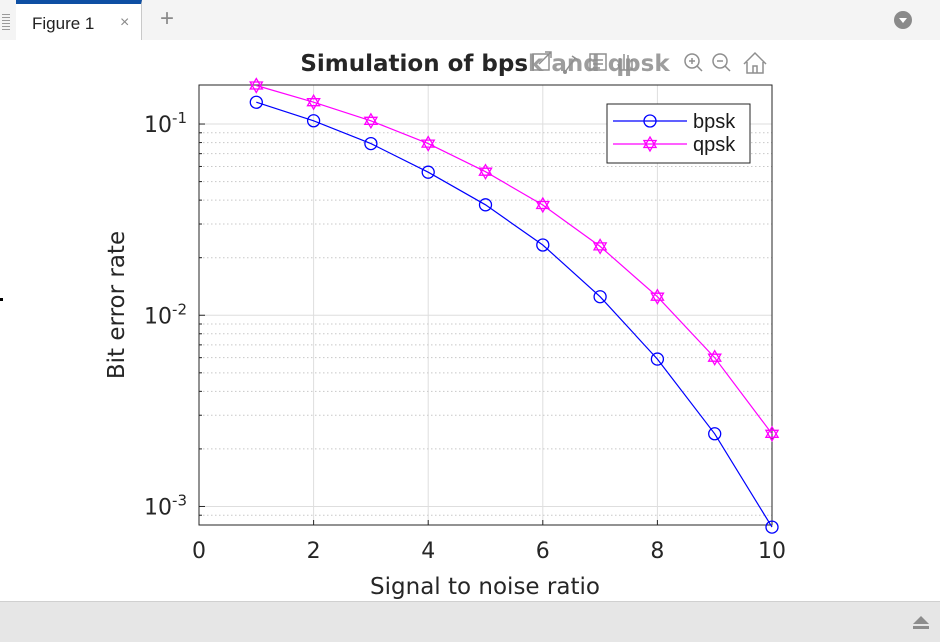  What do you see at coordinates (470, 20) in the screenshot?
I see `figure-tab-bar: Figure 1 × +` at bounding box center [470, 20].